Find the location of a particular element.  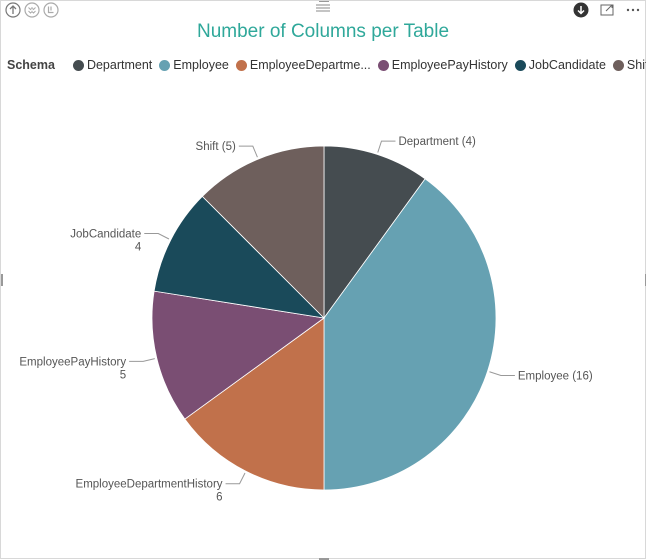

legend-label: JobCandidate is located at coordinates (567, 65).